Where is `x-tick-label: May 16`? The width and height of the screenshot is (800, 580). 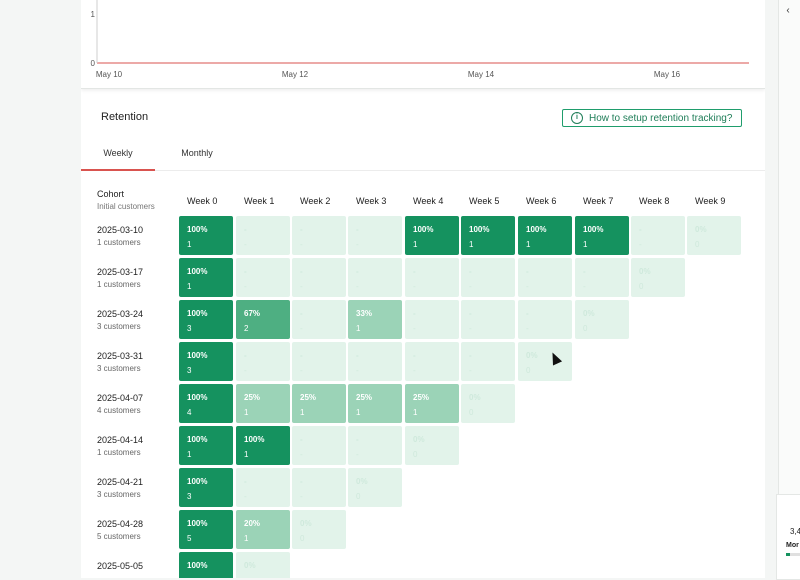
x-tick-label: May 16 is located at coordinates (667, 74).